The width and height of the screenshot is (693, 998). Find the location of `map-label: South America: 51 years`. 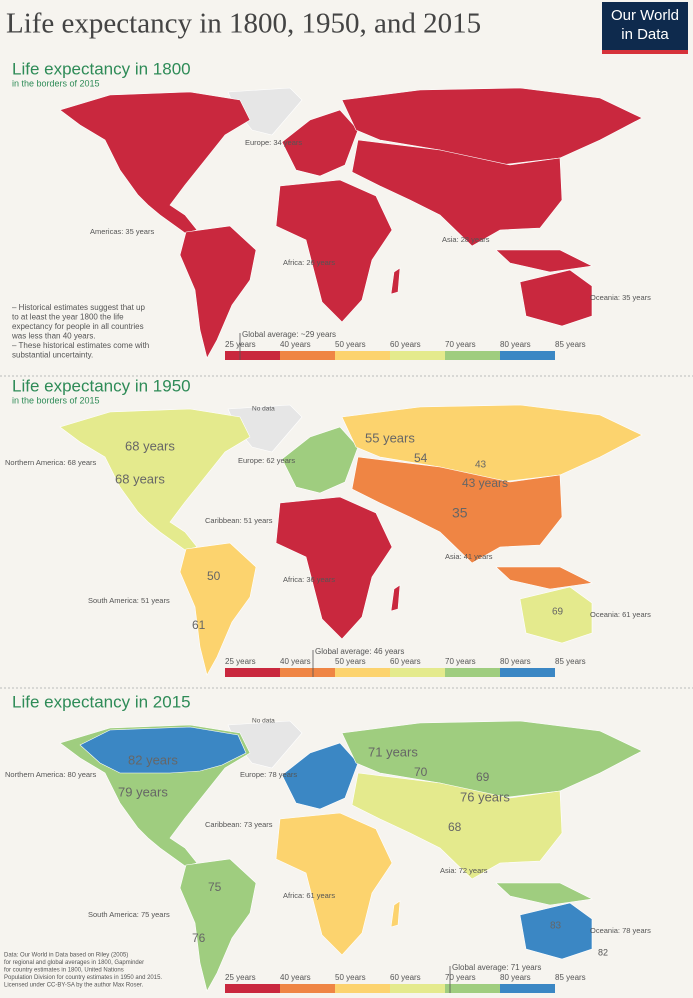

map-label: South America: 51 years is located at coordinates (129, 600).